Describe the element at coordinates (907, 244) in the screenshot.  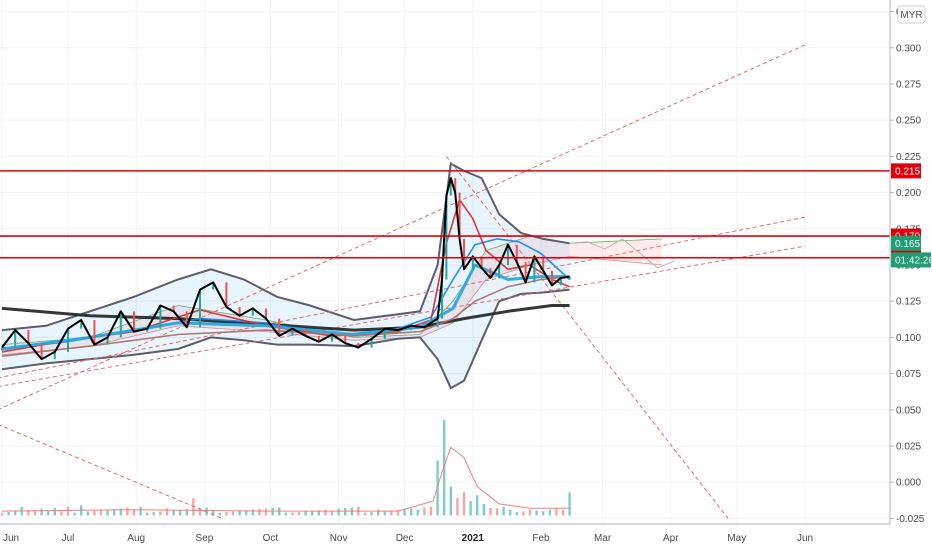
I see `price-tag-label: 0.165` at that location.